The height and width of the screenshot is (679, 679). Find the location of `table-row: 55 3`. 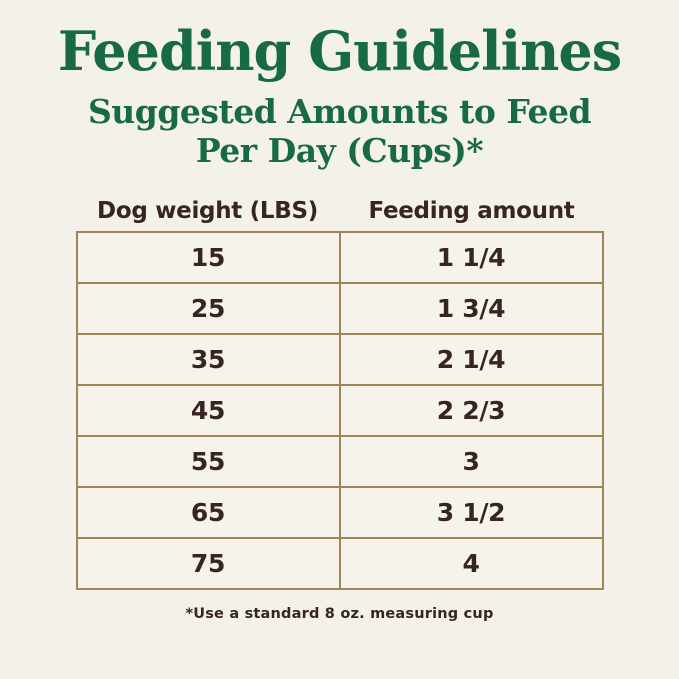

table-row: 55 3 is located at coordinates (339, 461).